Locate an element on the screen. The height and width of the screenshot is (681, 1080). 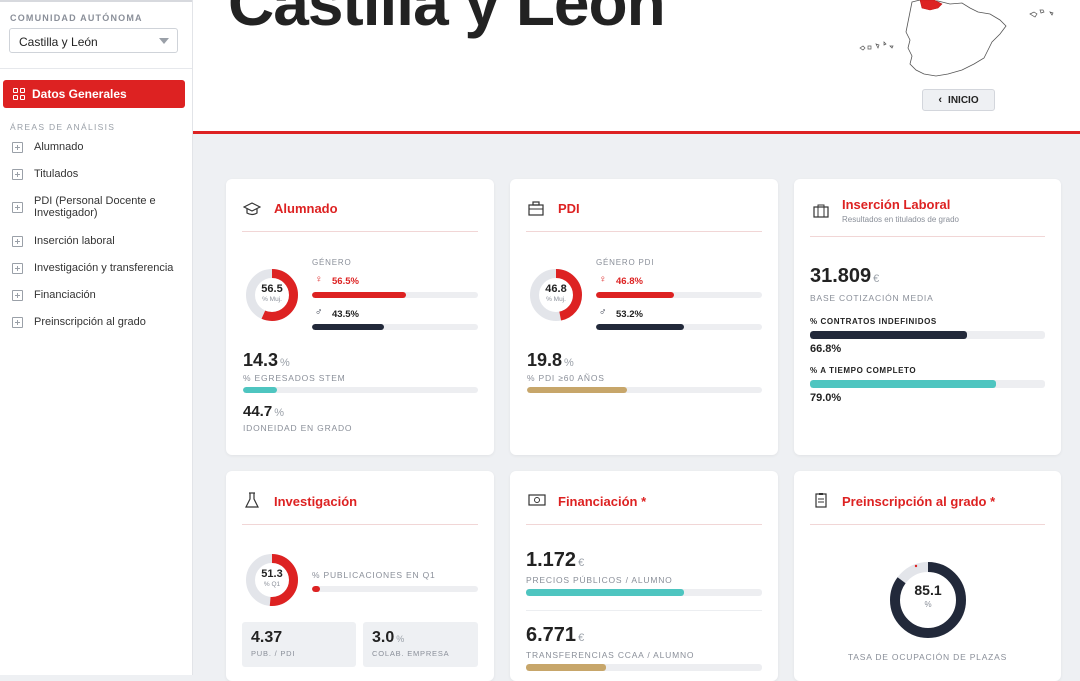
precios-label: PRECIOS PÚBLICOS / ALUMNO is located at coordinates (599, 580).